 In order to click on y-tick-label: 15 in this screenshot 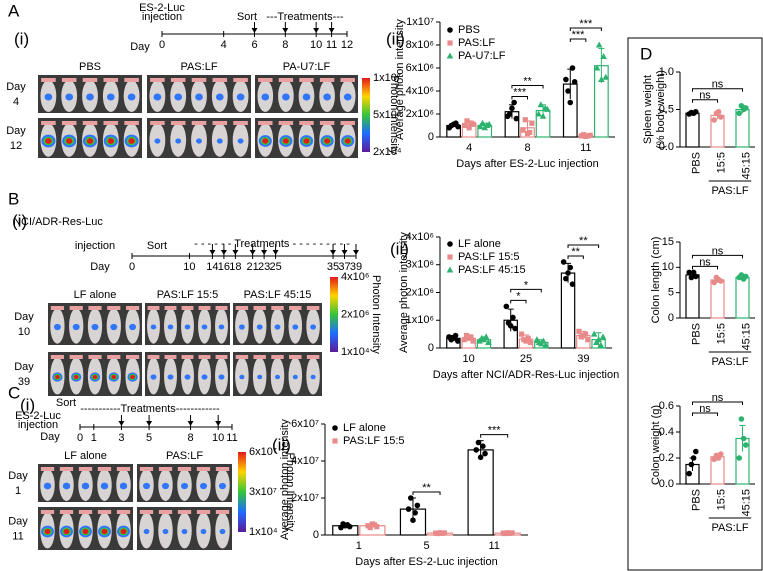, I will do `click(668, 242)`.